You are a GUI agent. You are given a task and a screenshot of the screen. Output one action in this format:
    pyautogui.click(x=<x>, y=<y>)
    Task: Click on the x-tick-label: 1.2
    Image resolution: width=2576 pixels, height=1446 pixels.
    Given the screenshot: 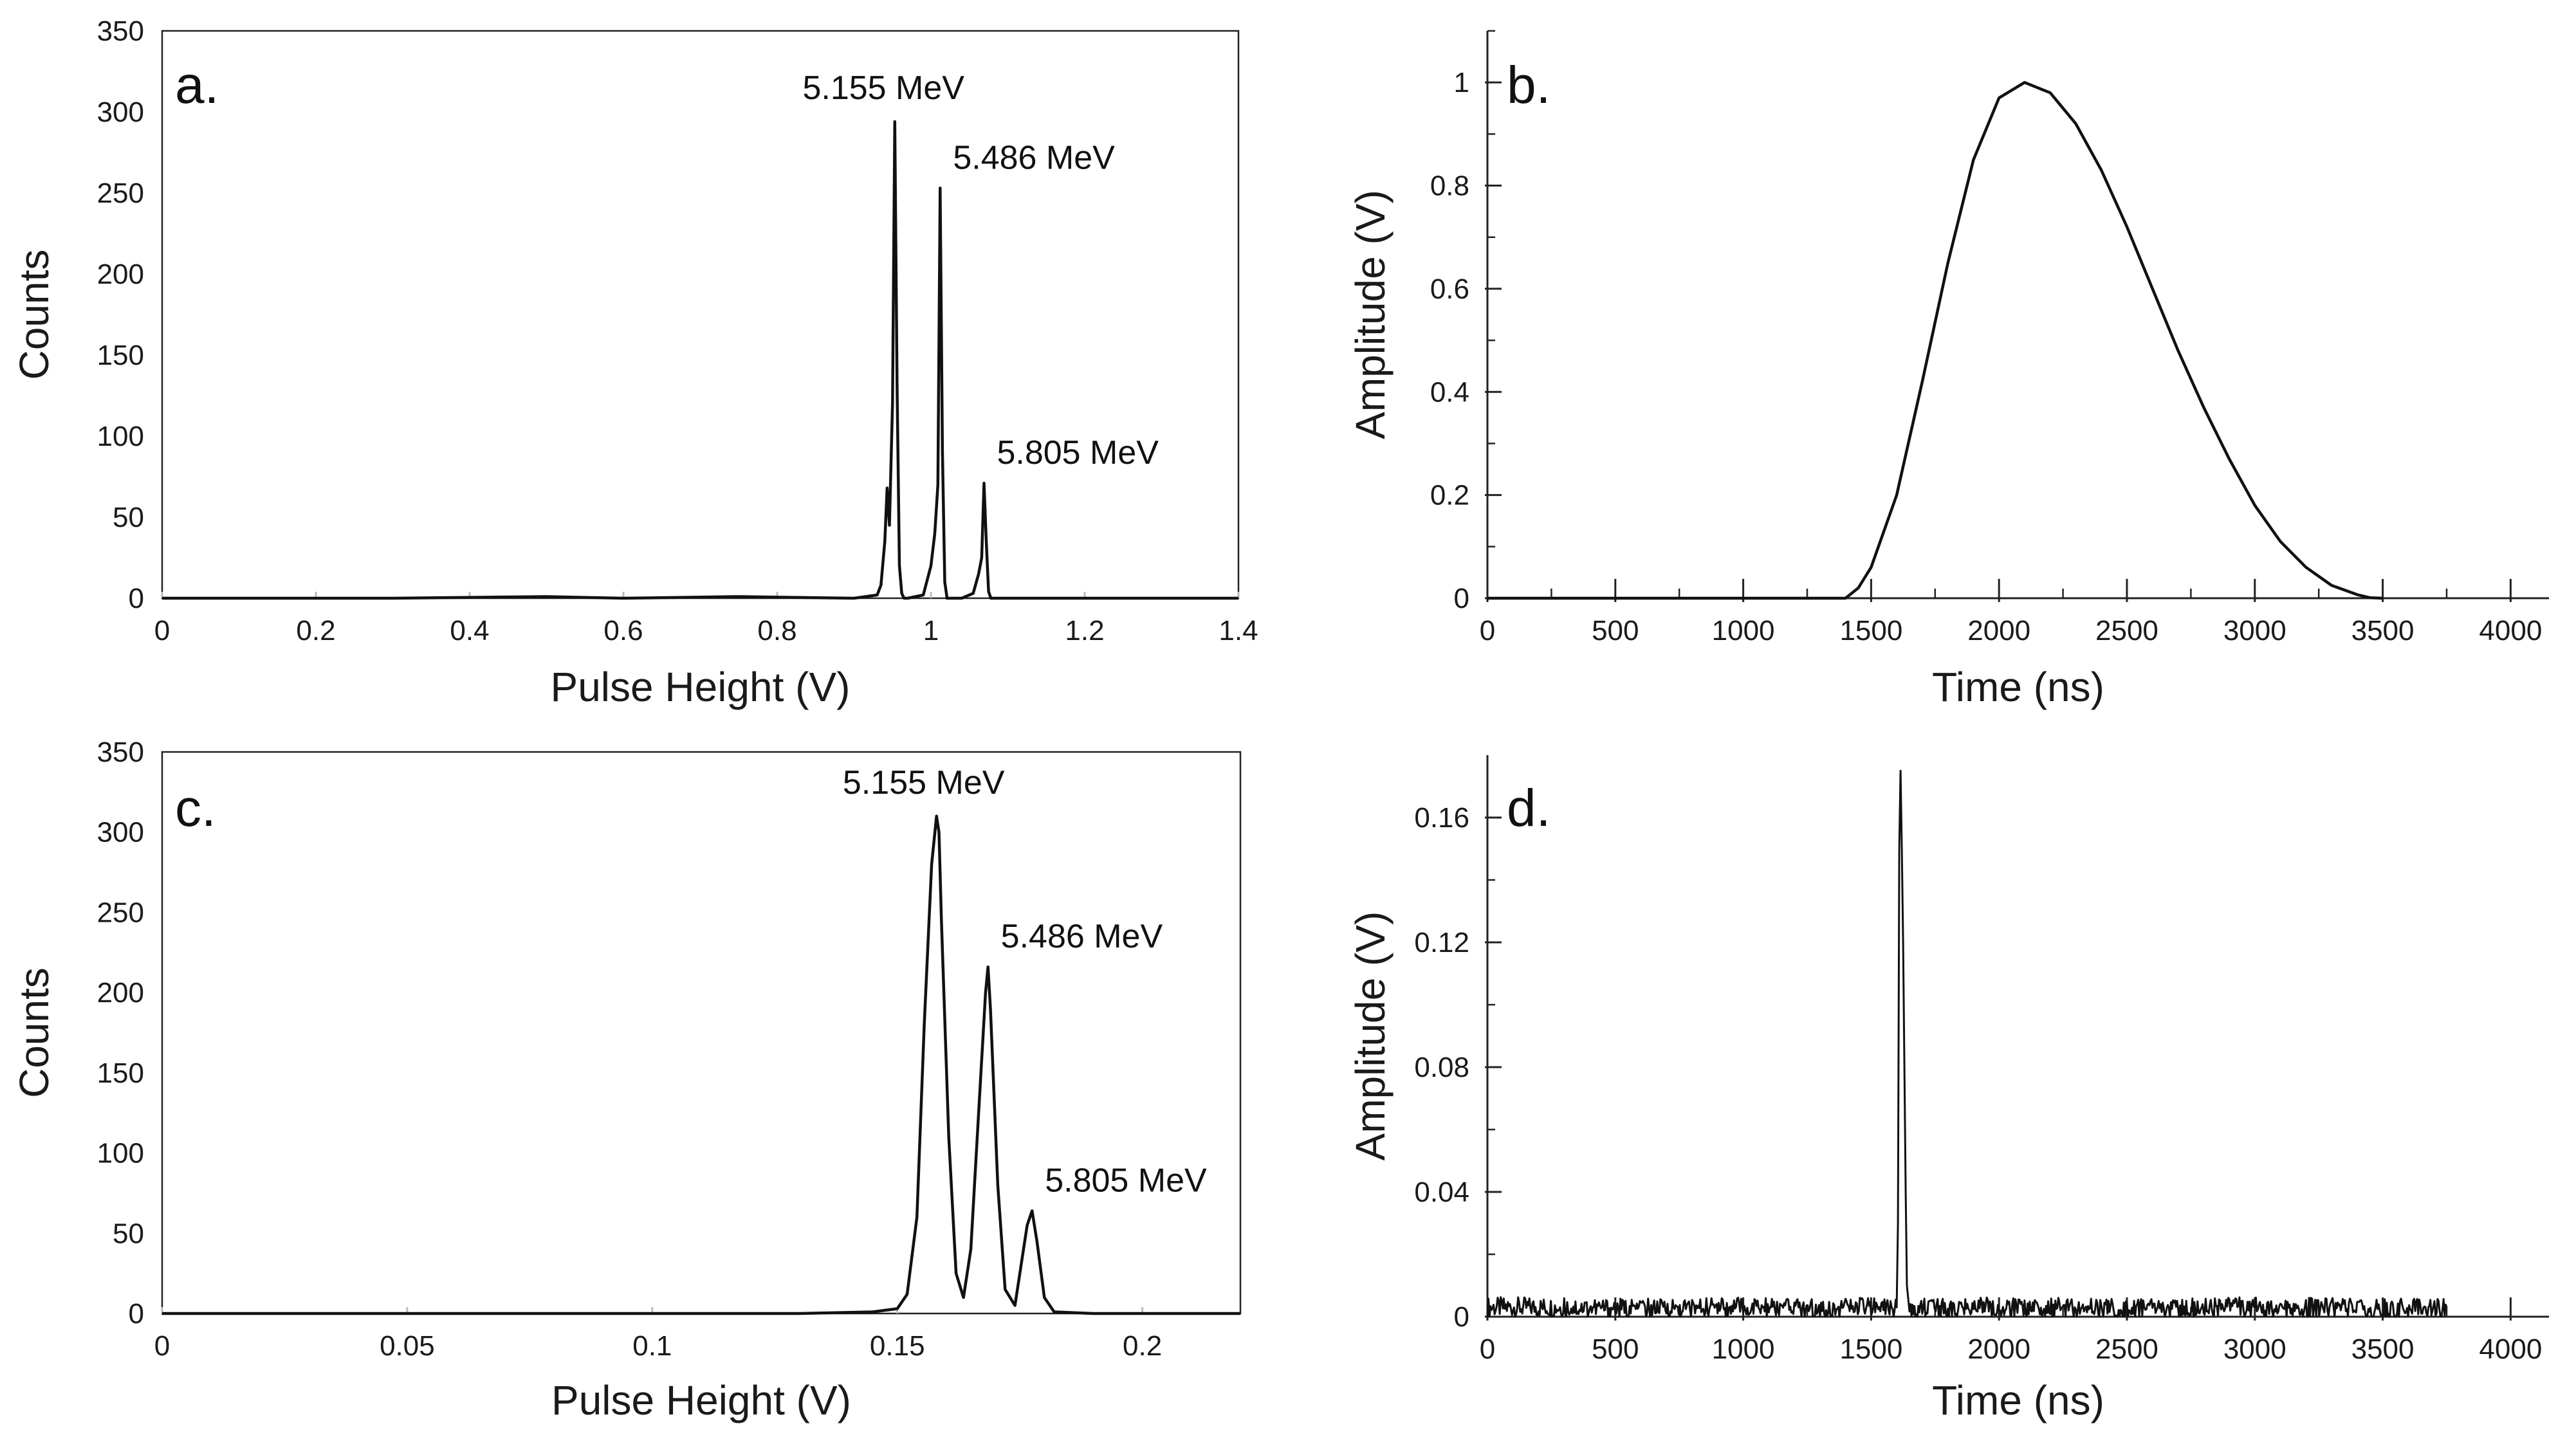 What is the action you would take?
    pyautogui.click(x=1084, y=630)
    